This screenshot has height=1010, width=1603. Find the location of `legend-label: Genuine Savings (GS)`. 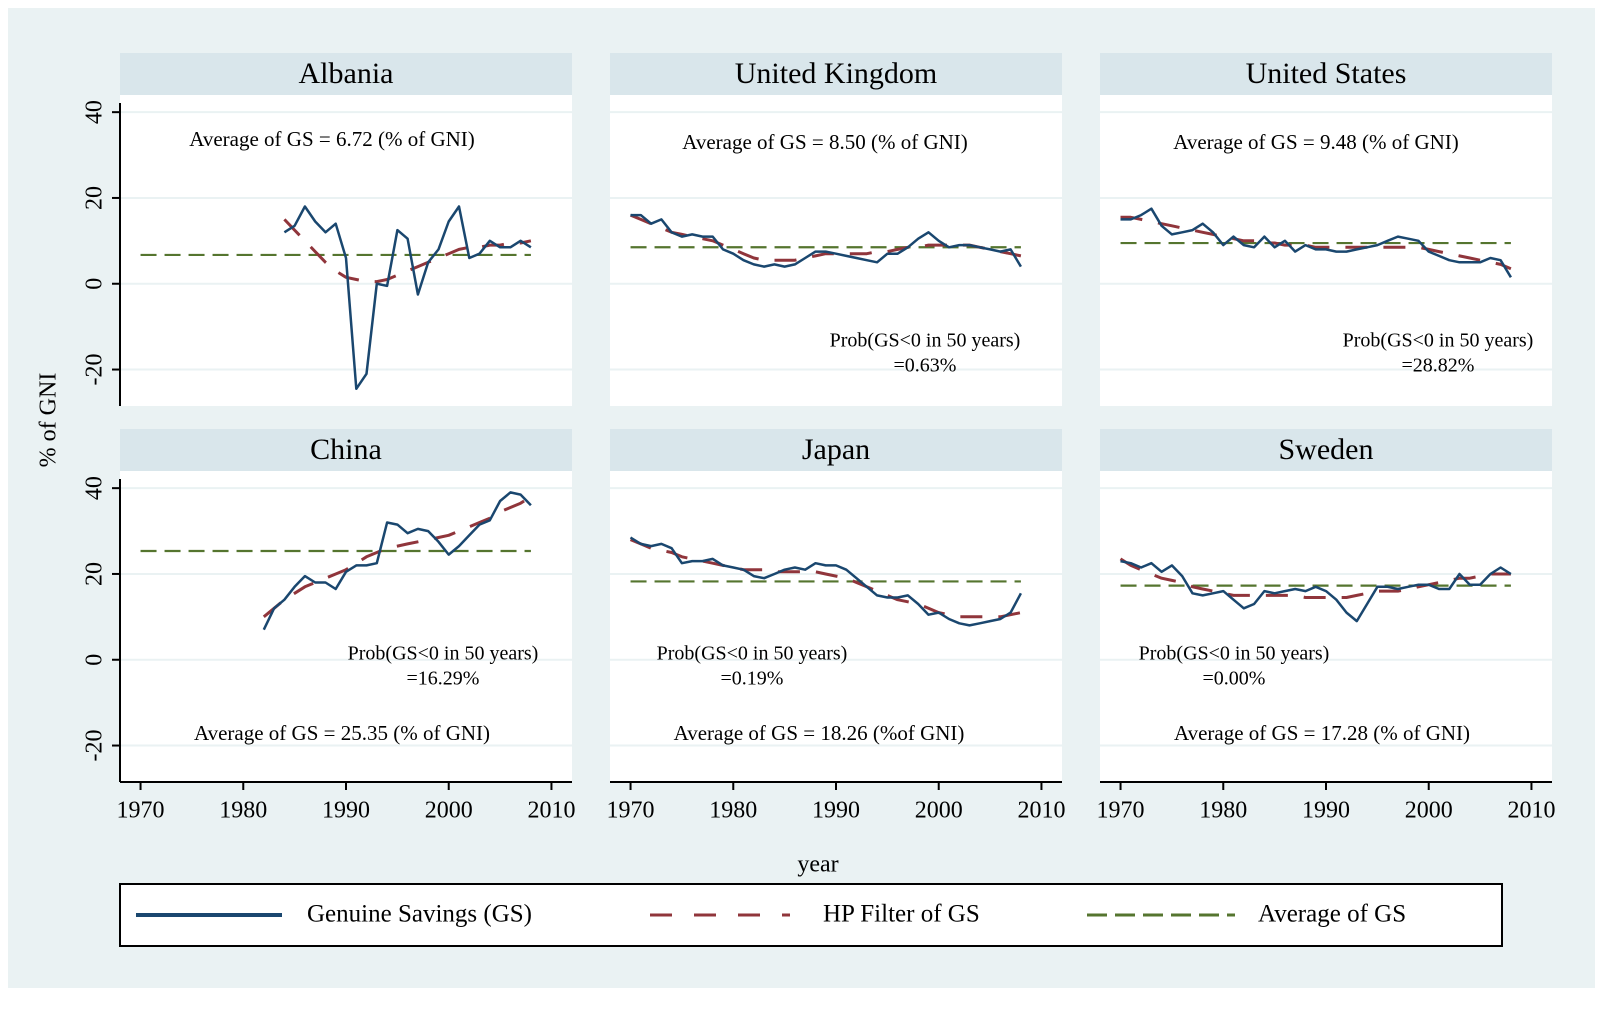

legend-label: Genuine Savings (GS) is located at coordinates (419, 914).